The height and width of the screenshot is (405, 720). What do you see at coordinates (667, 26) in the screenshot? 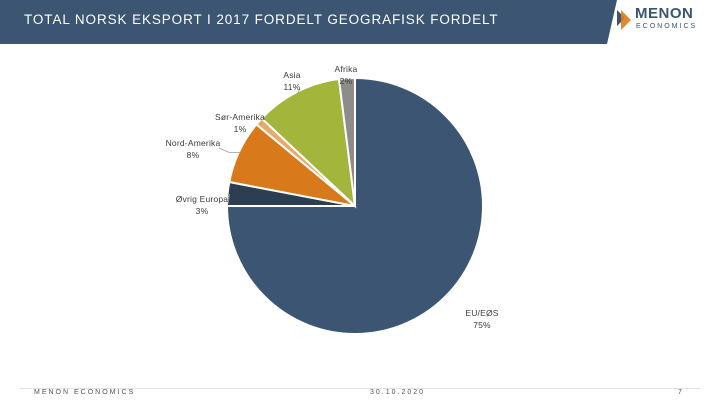
I see `logo-subtitle: ECONOMICS` at bounding box center [667, 26].